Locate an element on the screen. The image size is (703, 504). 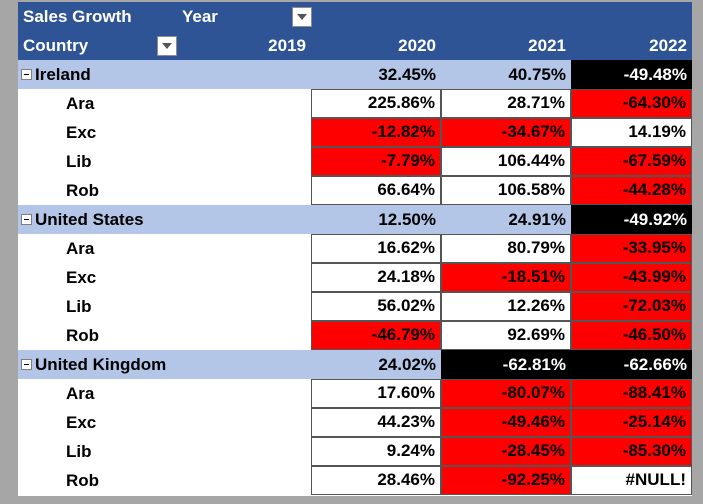
value-cell: 92.69% is located at coordinates (505, 335).